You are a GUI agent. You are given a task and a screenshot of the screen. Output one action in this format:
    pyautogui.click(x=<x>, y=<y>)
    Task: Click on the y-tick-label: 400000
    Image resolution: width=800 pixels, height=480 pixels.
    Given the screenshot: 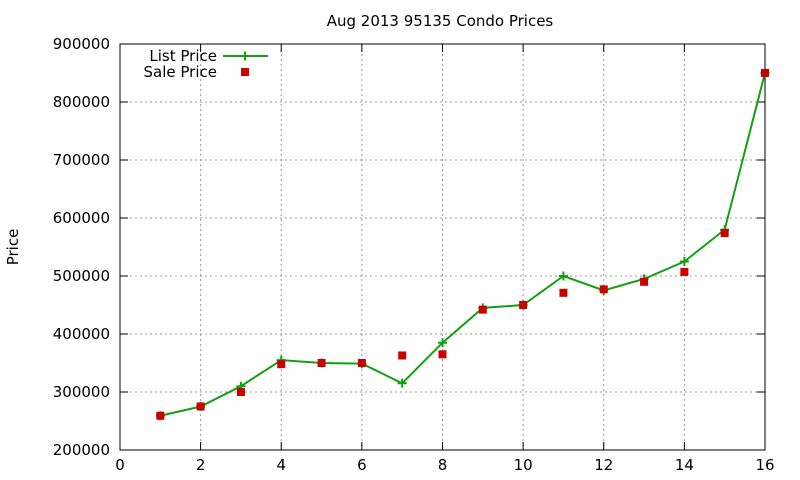 What is the action you would take?
    pyautogui.click(x=81, y=334)
    